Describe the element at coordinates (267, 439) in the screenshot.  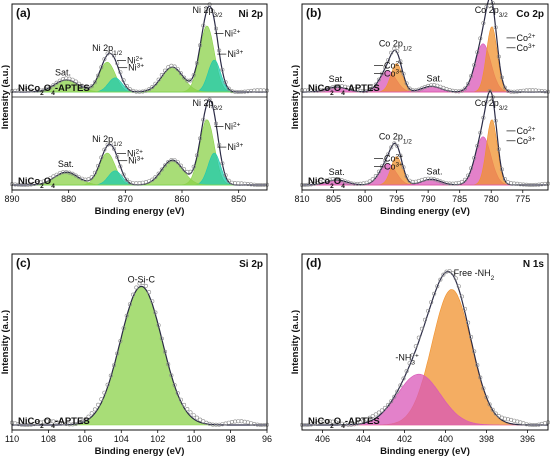
I see `x-tick-label: 96` at that location.